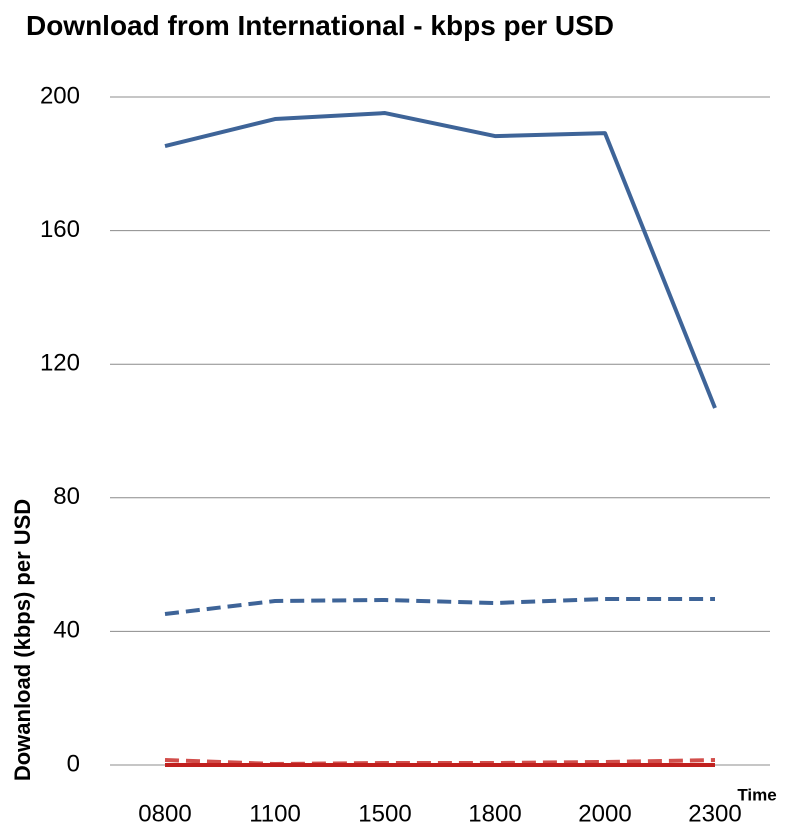 This screenshot has height=830, width=787. Describe the element at coordinates (66, 496) in the screenshot. I see `y-tick-label: 80` at that location.